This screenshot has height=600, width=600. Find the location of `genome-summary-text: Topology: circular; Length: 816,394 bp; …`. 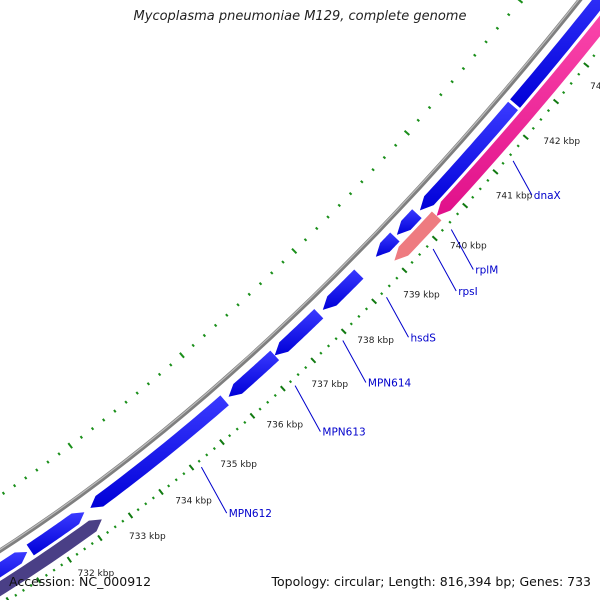

genome-summary-text: Topology: circular; Length: 816,394 bp; … is located at coordinates (431, 581).